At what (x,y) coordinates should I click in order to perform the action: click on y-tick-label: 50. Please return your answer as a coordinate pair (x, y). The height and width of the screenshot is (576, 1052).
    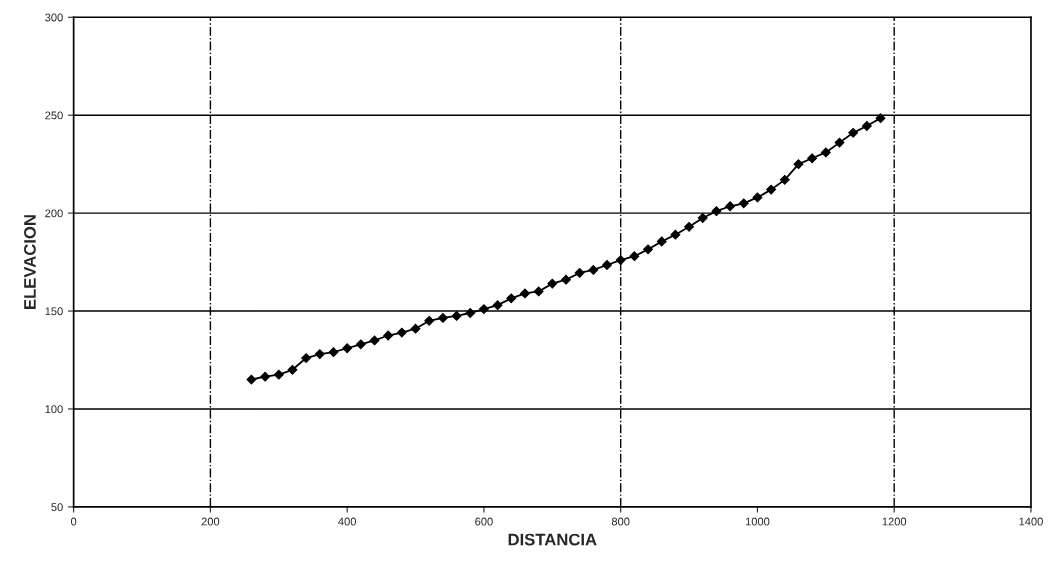
    Looking at the image, I should click on (57, 507).